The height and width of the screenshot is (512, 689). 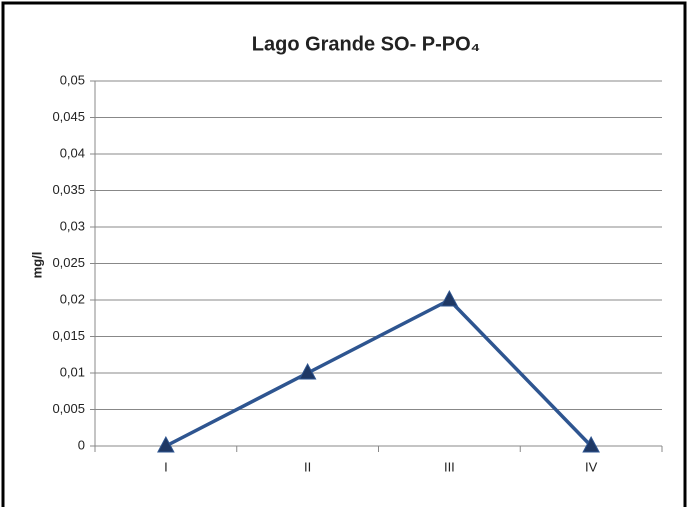 What do you see at coordinates (68, 116) in the screenshot?
I see `y-tick-label: 0,045` at bounding box center [68, 116].